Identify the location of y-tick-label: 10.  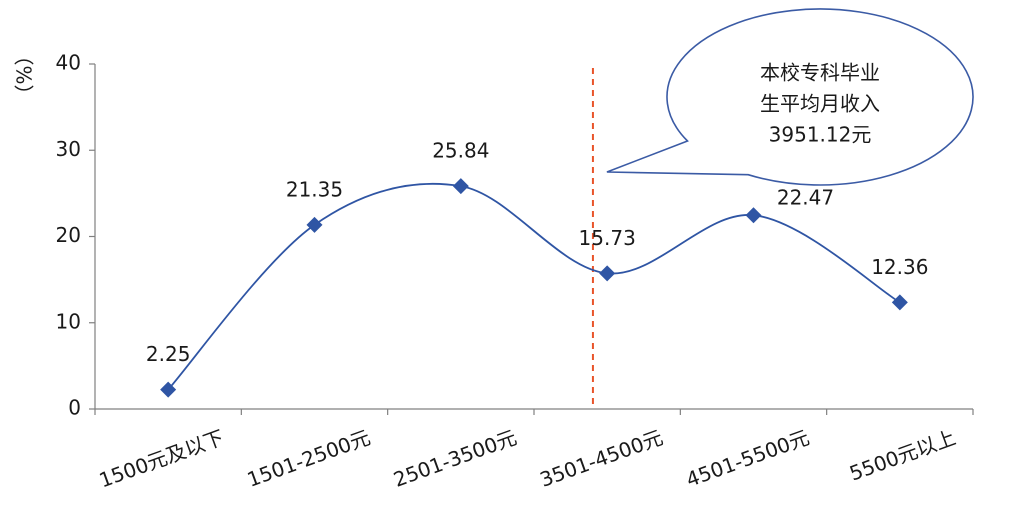
(68, 321).